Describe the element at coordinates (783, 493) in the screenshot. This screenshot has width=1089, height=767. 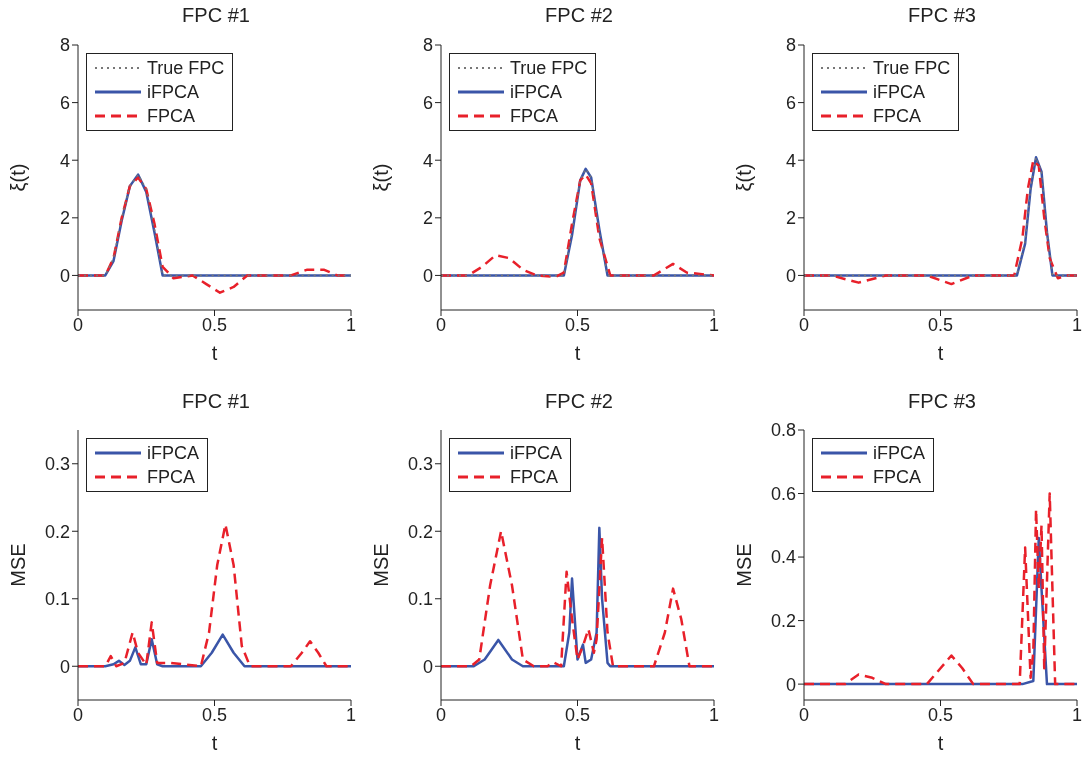
I see `y-tick-label: 0.6` at that location.